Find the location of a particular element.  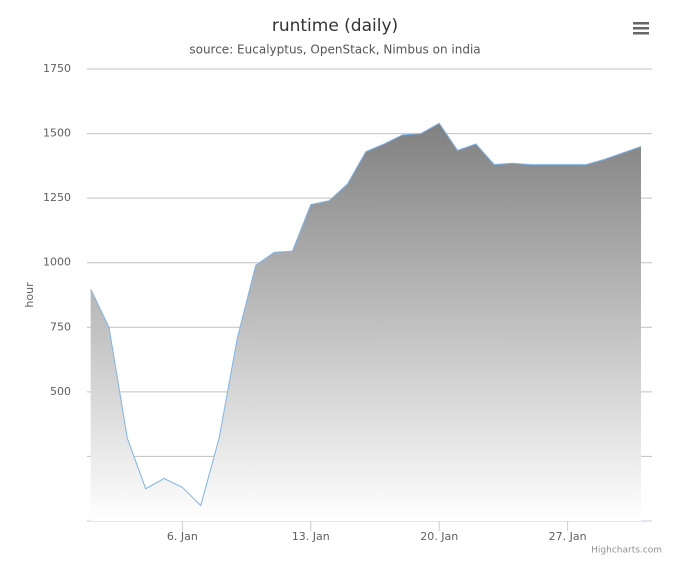

y-tick-label: 1250 is located at coordinates (57, 197).